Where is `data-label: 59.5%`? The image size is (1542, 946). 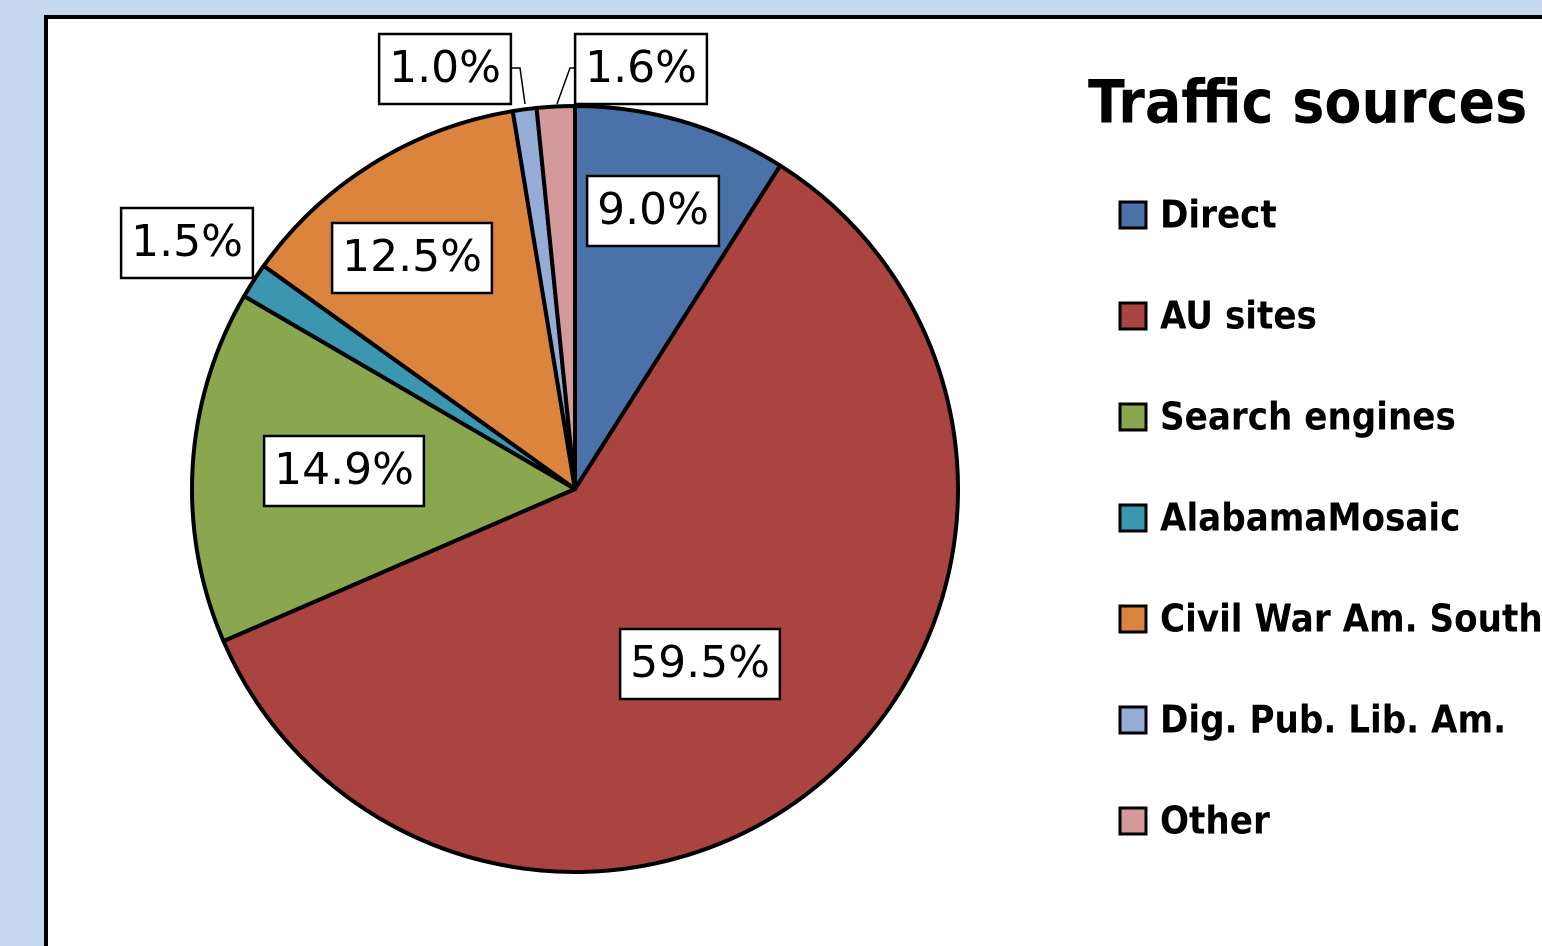
data-label: 59.5% is located at coordinates (700, 662).